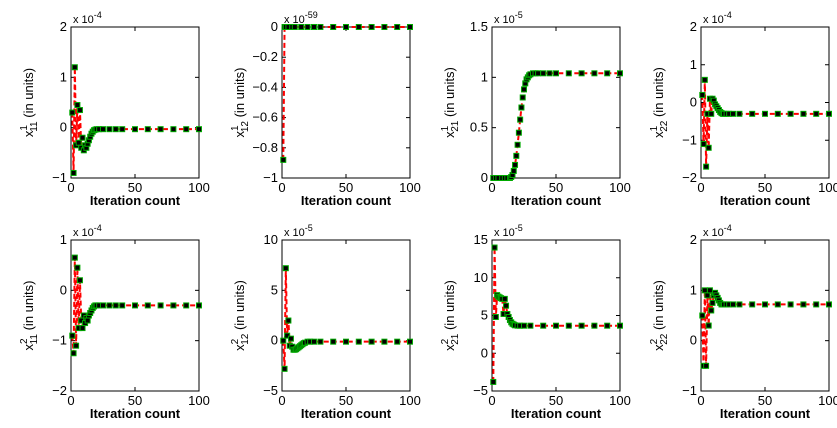 The height and width of the screenshot is (428, 837). Describe the element at coordinates (265, 86) in the screenshot. I see `y-tick-label: −0.4` at that location.